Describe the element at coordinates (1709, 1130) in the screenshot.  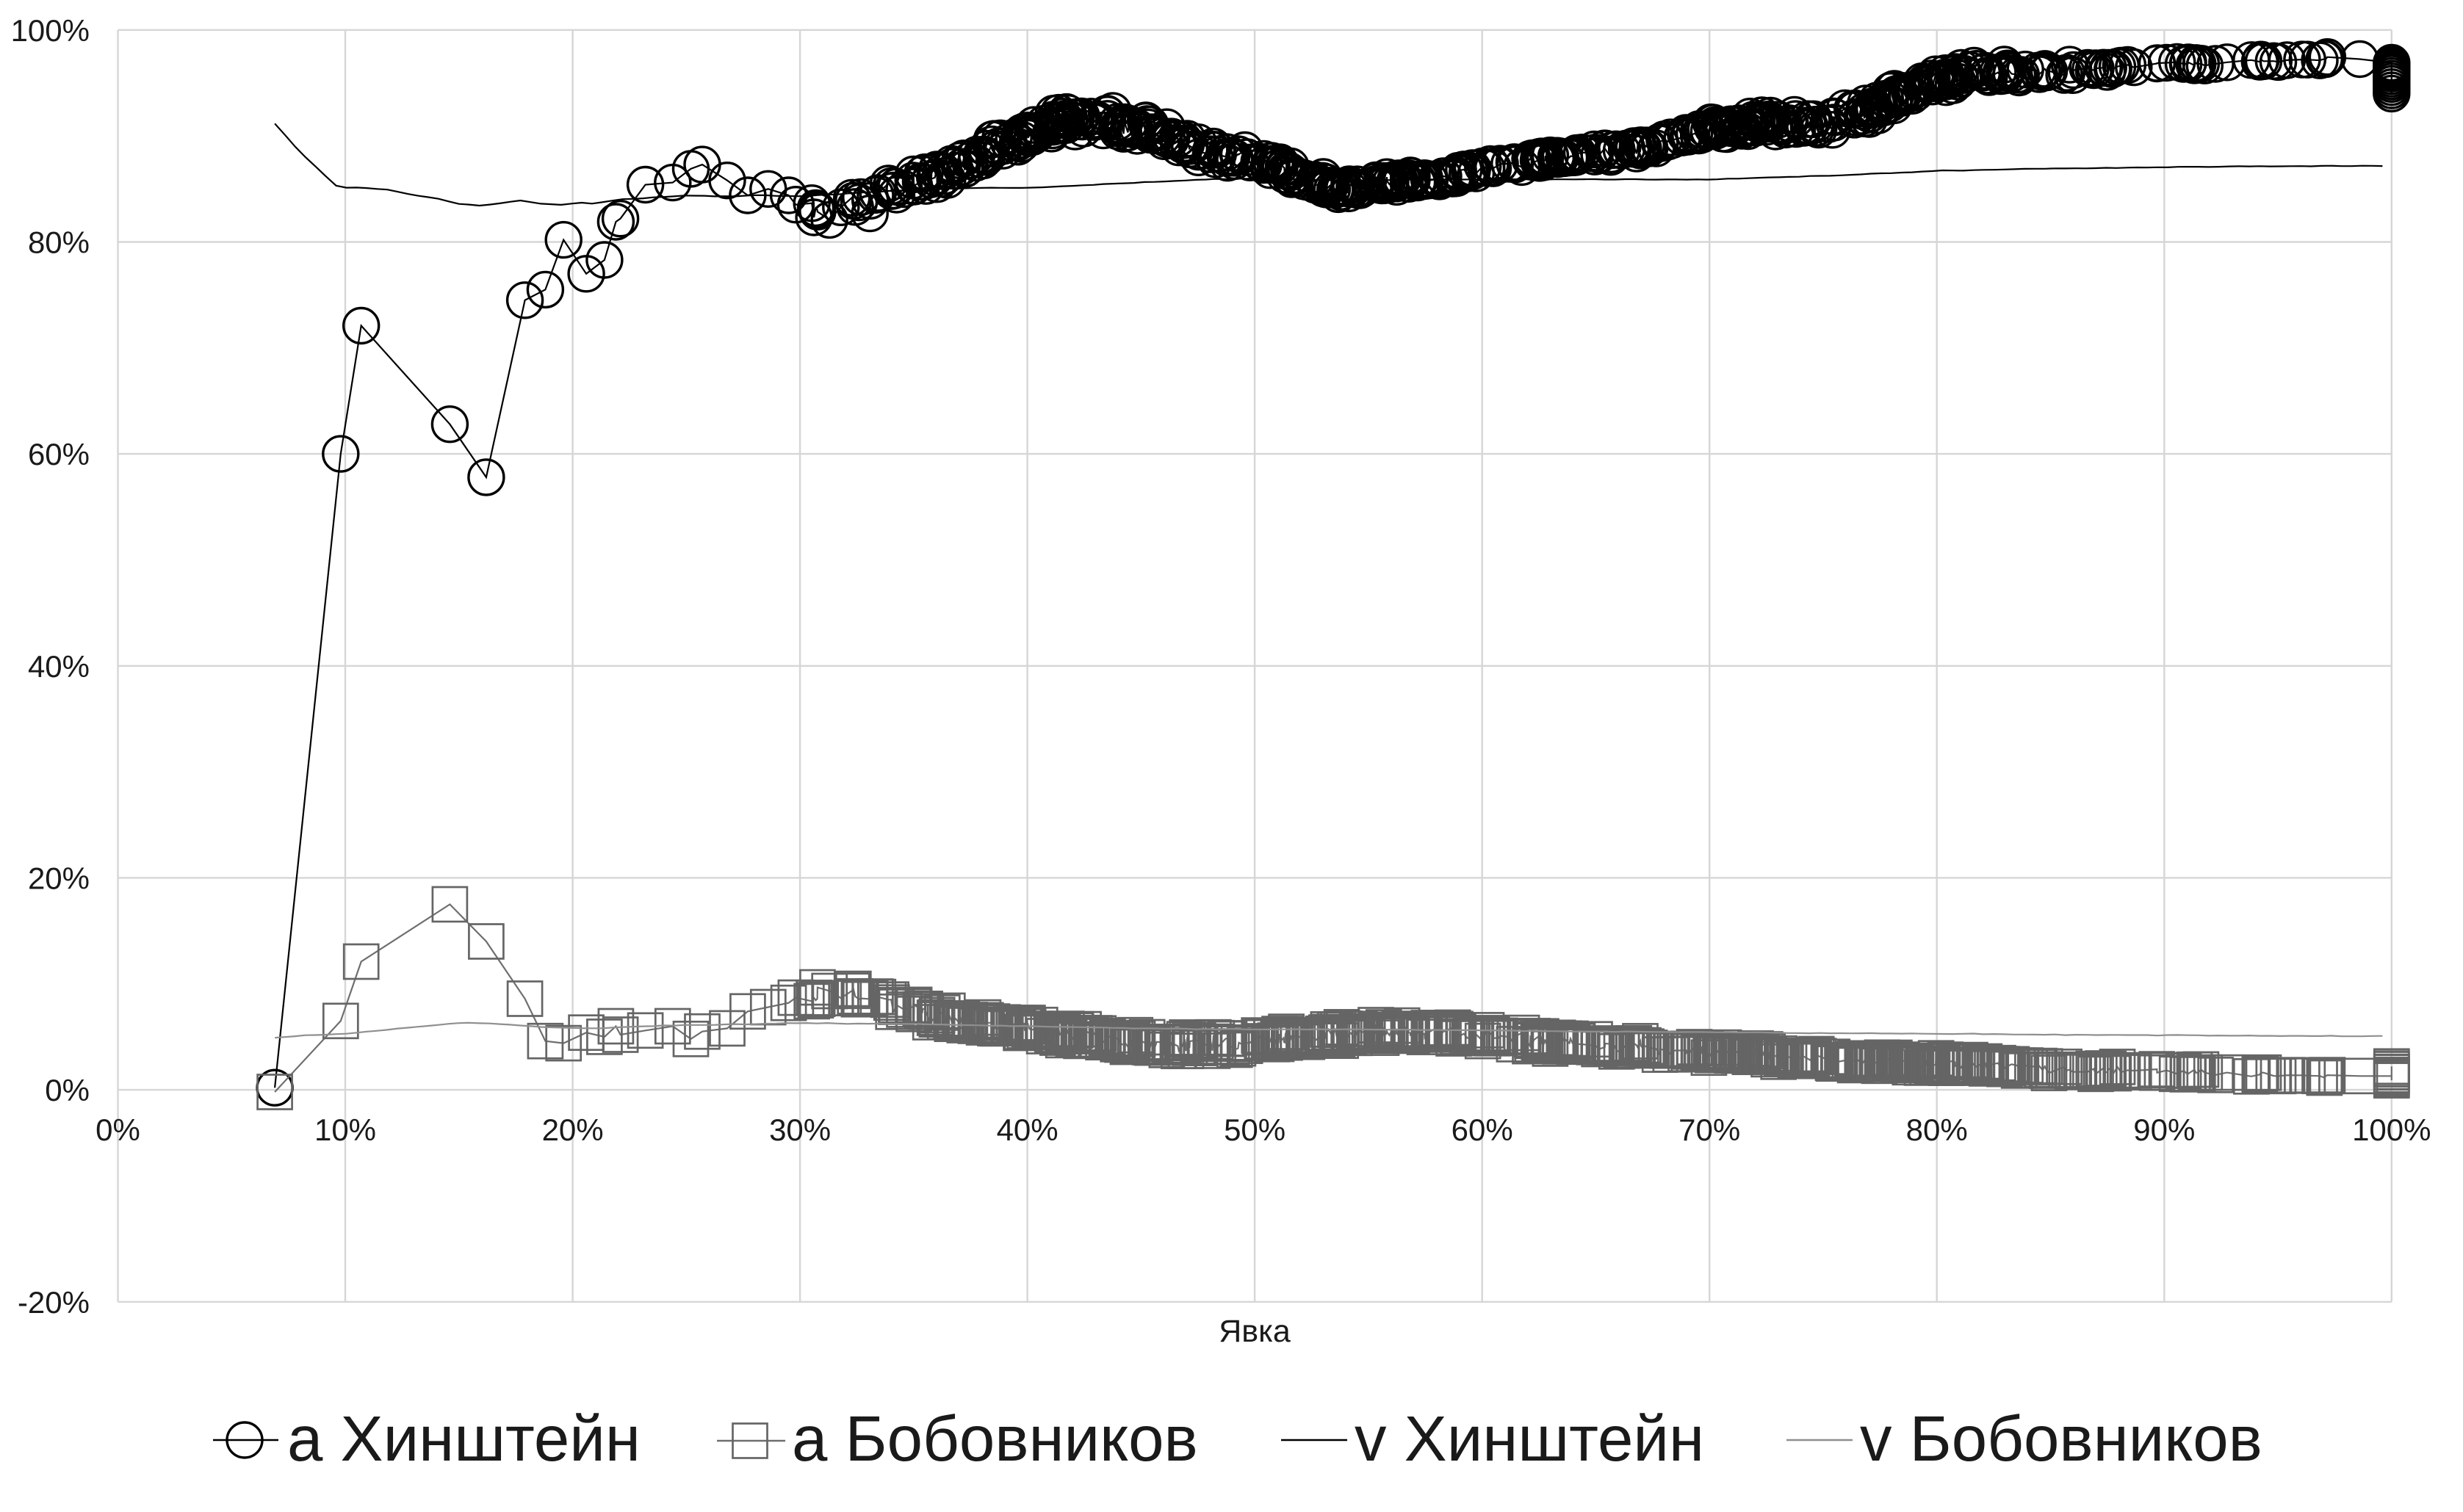
I see `svg-text: 70%` at that location.